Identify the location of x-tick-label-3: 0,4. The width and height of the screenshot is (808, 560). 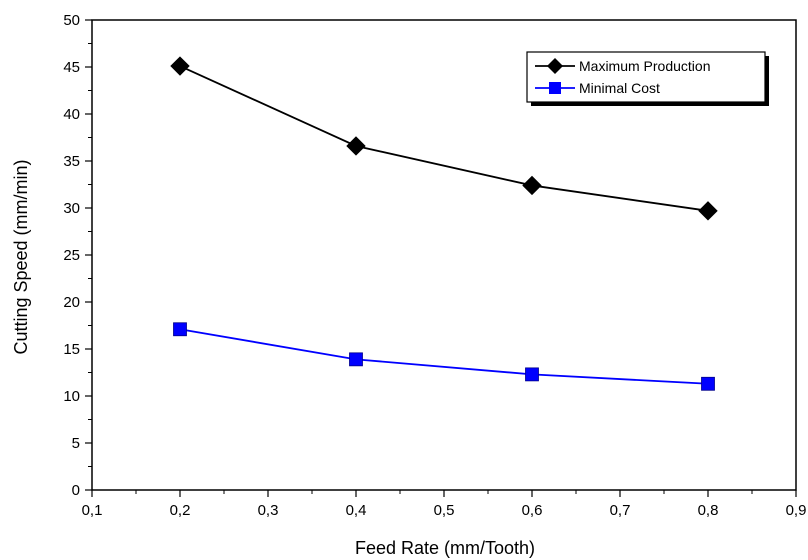
(356, 510).